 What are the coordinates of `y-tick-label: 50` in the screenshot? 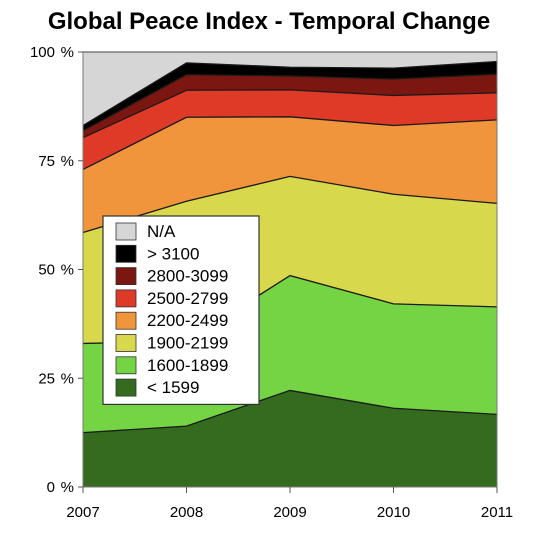 It's located at (46, 270).